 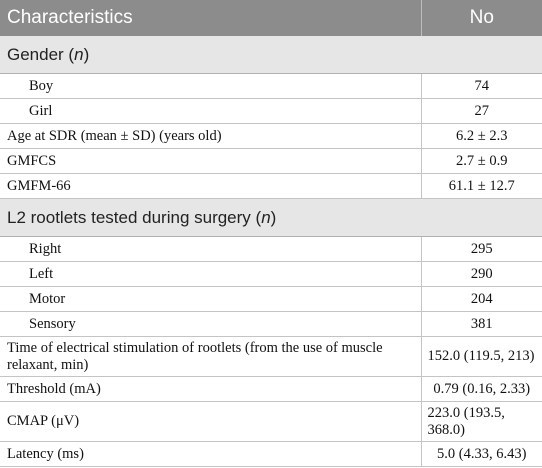 I want to click on table-row: Girl 27, so click(x=271, y=111).